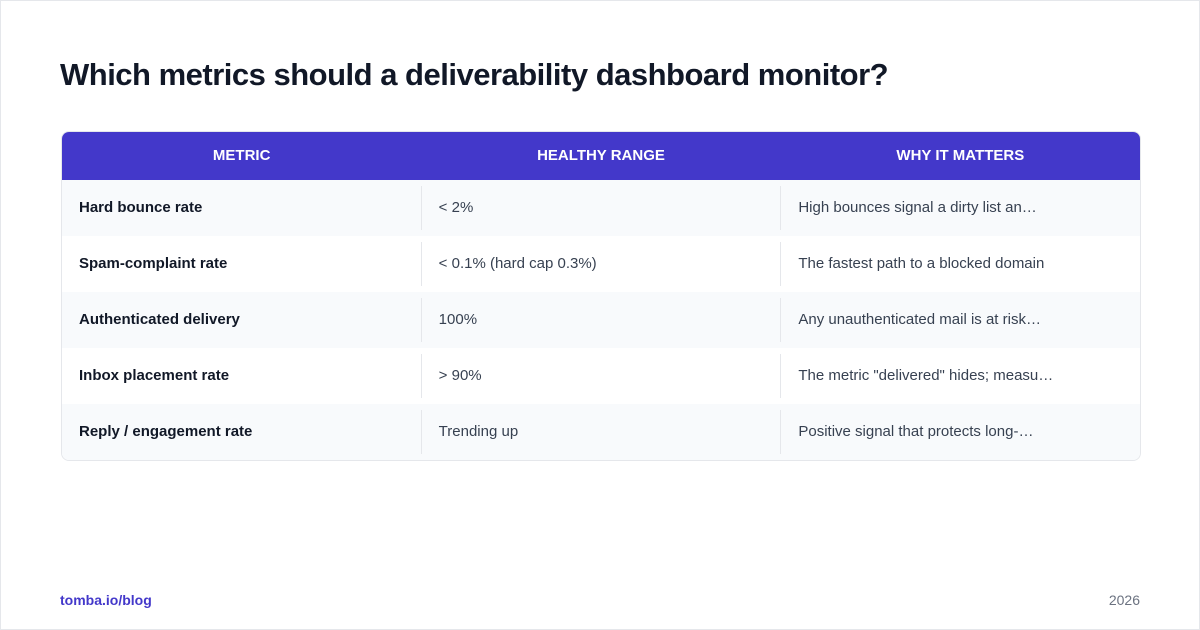 The height and width of the screenshot is (630, 1200). Describe the element at coordinates (960, 264) in the screenshot. I see `table-cell: The fastest path to a blocked domain` at that location.